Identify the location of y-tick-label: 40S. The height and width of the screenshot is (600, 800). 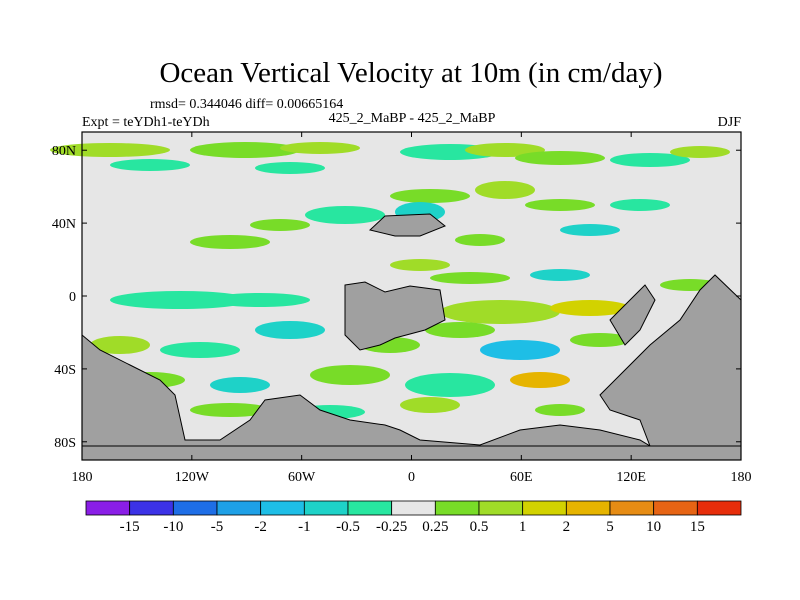
(65, 370).